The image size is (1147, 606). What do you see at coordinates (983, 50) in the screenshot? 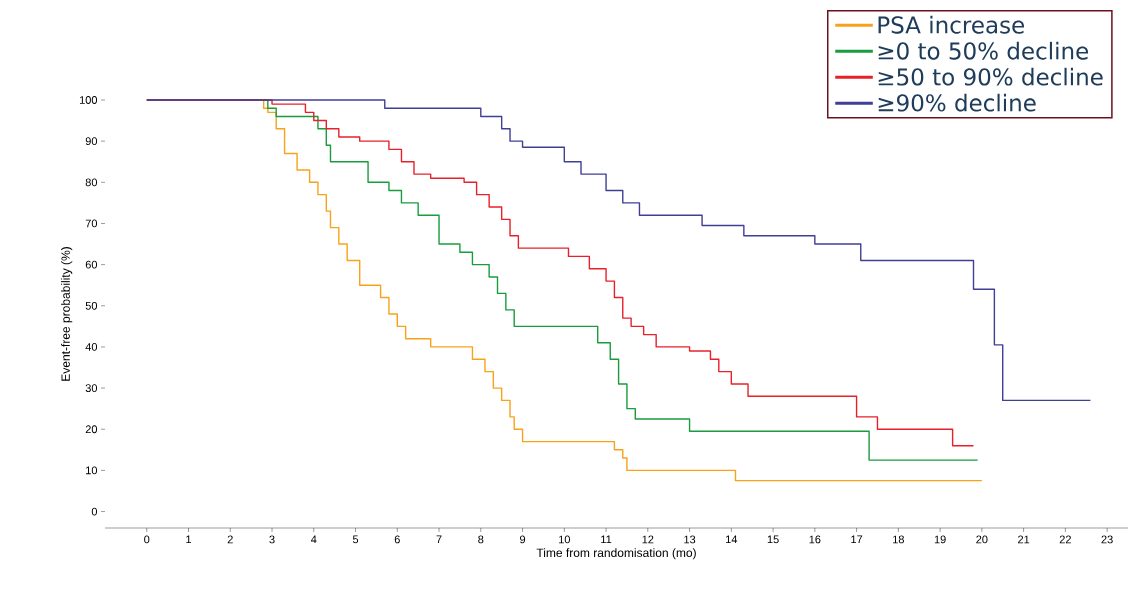
I see `legend-label: ≥0 to 50% decline` at bounding box center [983, 50].